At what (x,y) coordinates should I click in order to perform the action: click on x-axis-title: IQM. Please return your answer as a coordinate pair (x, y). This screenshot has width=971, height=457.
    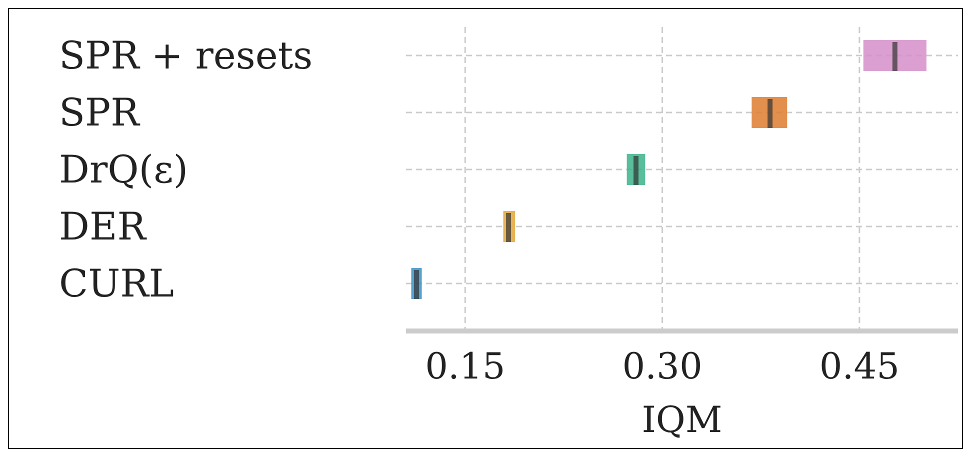
    Looking at the image, I should click on (682, 420).